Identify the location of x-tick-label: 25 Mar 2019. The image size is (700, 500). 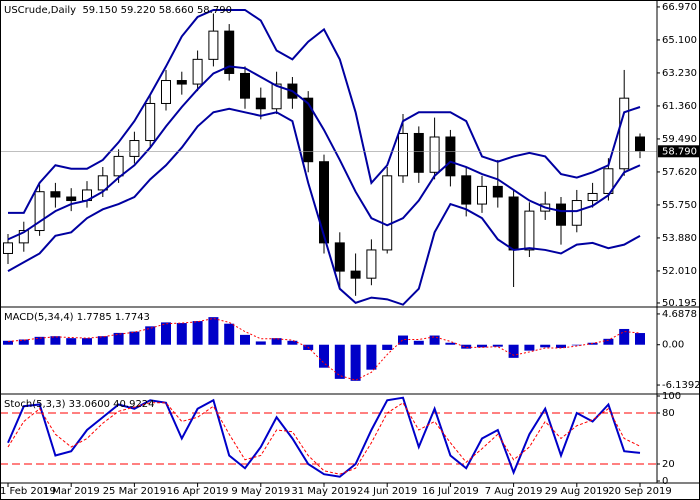
(134, 491).